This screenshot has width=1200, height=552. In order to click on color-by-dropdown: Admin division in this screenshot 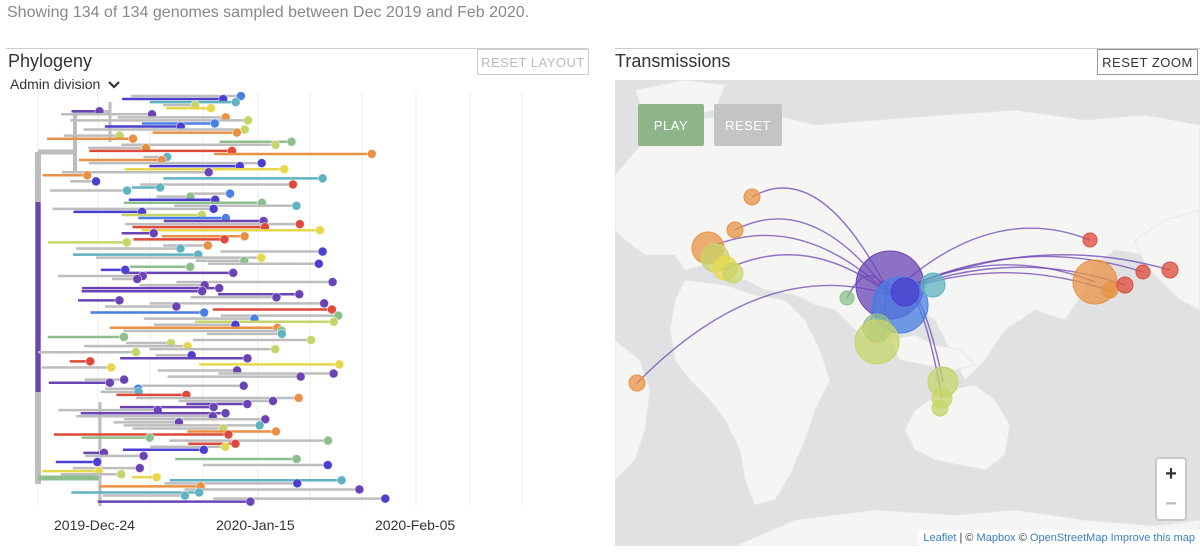, I will do `click(65, 84)`.